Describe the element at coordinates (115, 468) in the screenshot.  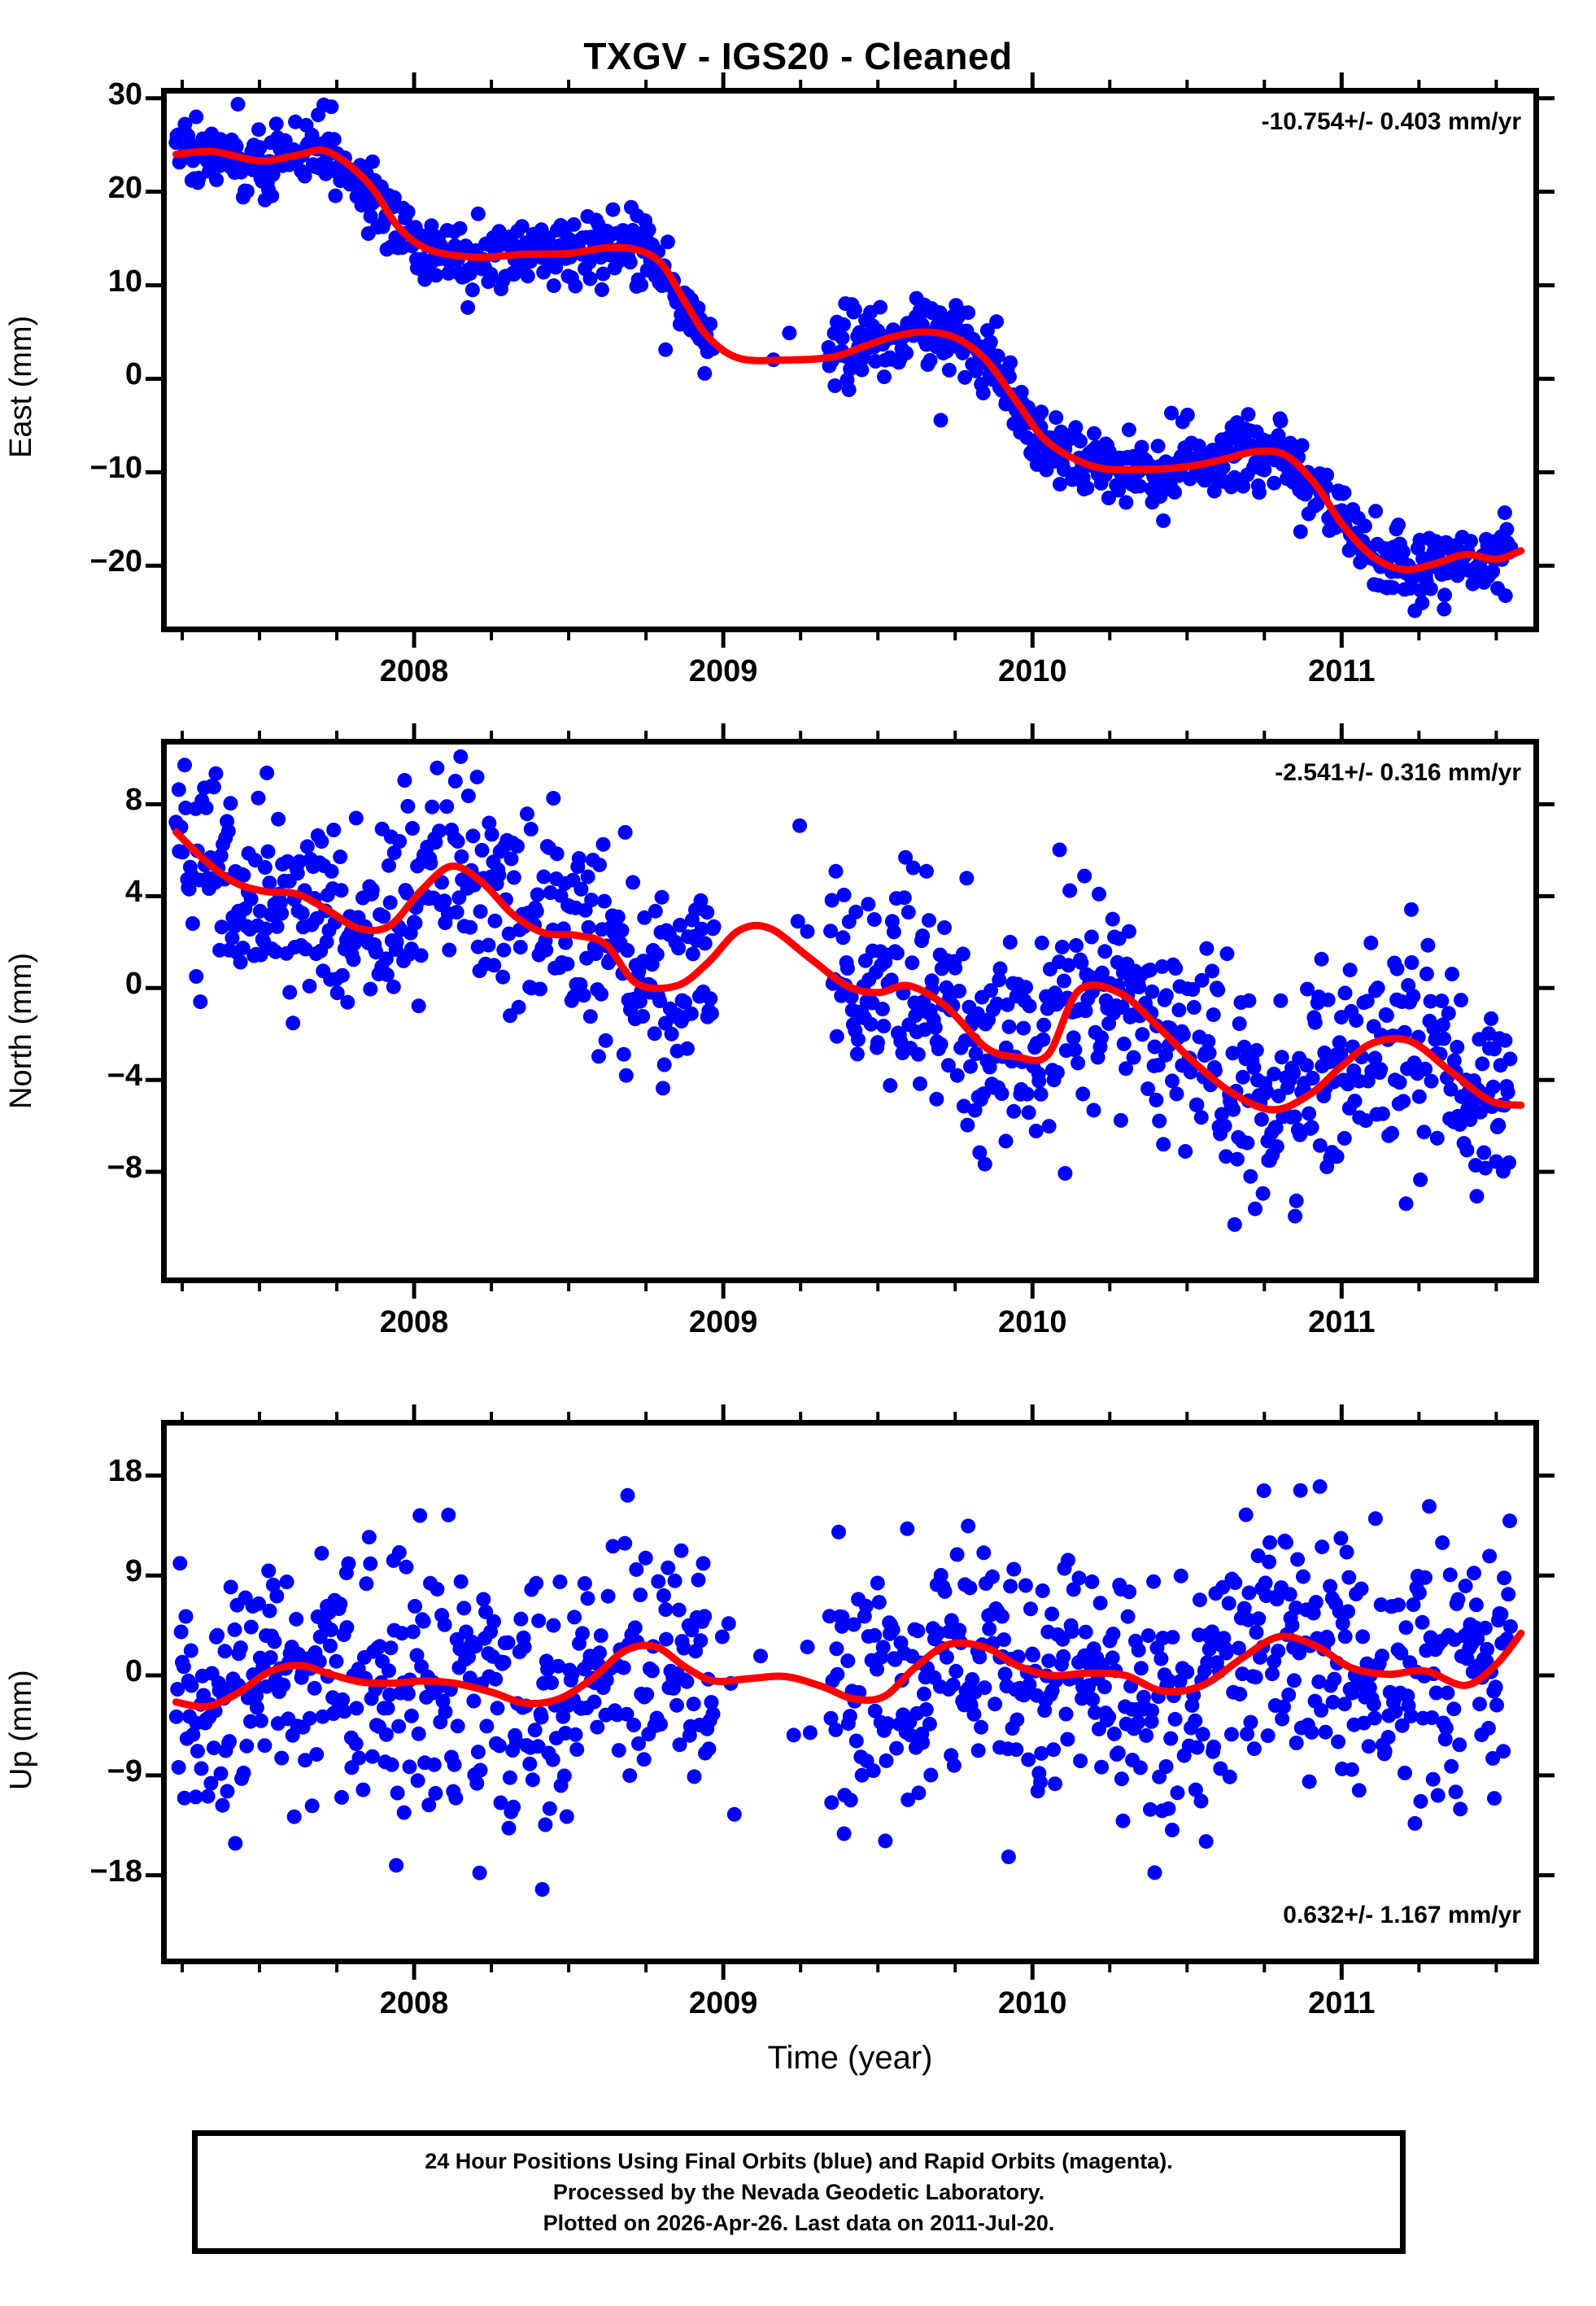
I see `ytick-label-east: −10` at that location.